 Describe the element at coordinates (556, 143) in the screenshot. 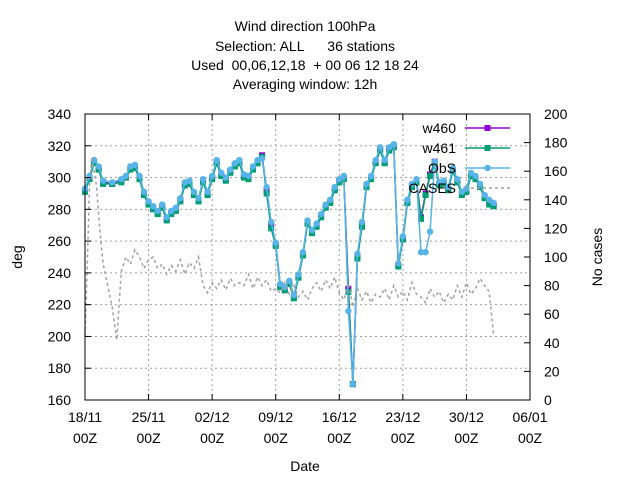

I see `y2-tick-label: 180` at that location.